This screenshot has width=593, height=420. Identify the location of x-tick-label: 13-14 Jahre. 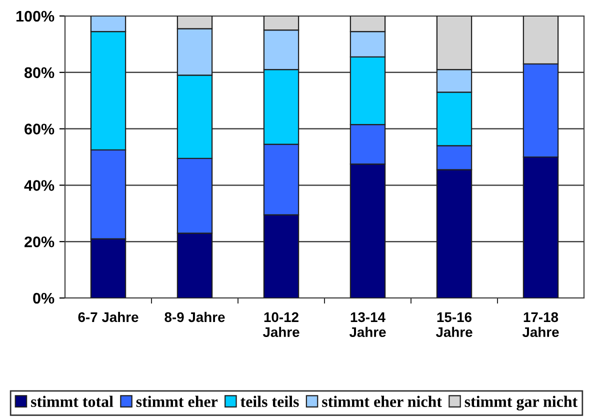
(367, 325).